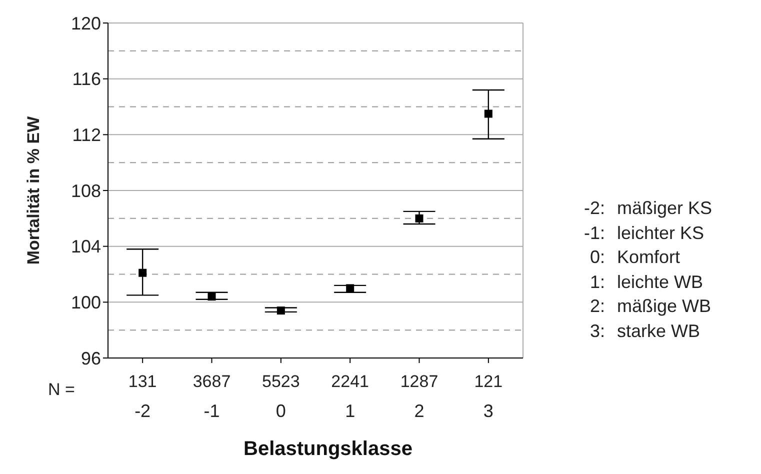 The height and width of the screenshot is (474, 761). Describe the element at coordinates (643, 233) in the screenshot. I see `text: -1: leichter KS` at that location.